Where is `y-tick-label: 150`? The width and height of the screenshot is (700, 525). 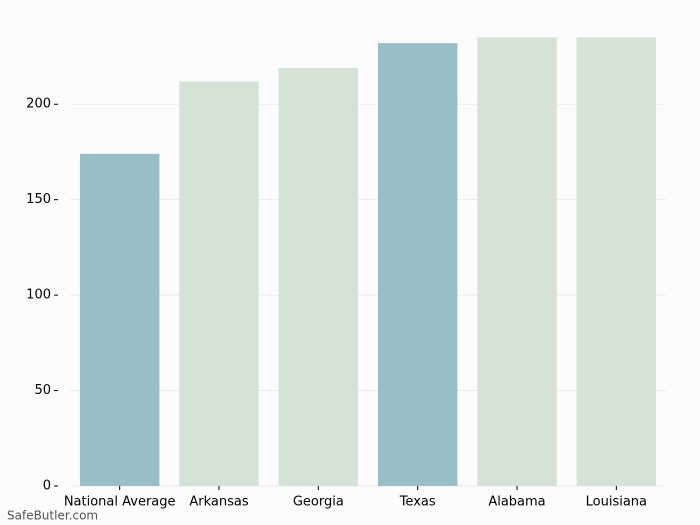
y-tick-label: 150 is located at coordinates (38, 199).